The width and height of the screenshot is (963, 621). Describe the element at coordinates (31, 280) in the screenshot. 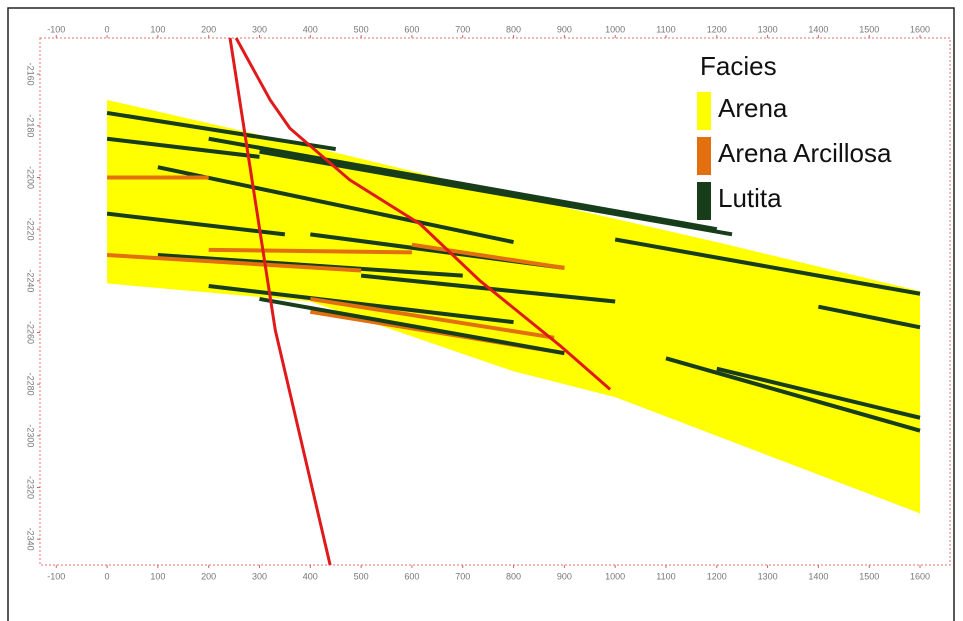

I see `y-tick-label: -2240` at that location.